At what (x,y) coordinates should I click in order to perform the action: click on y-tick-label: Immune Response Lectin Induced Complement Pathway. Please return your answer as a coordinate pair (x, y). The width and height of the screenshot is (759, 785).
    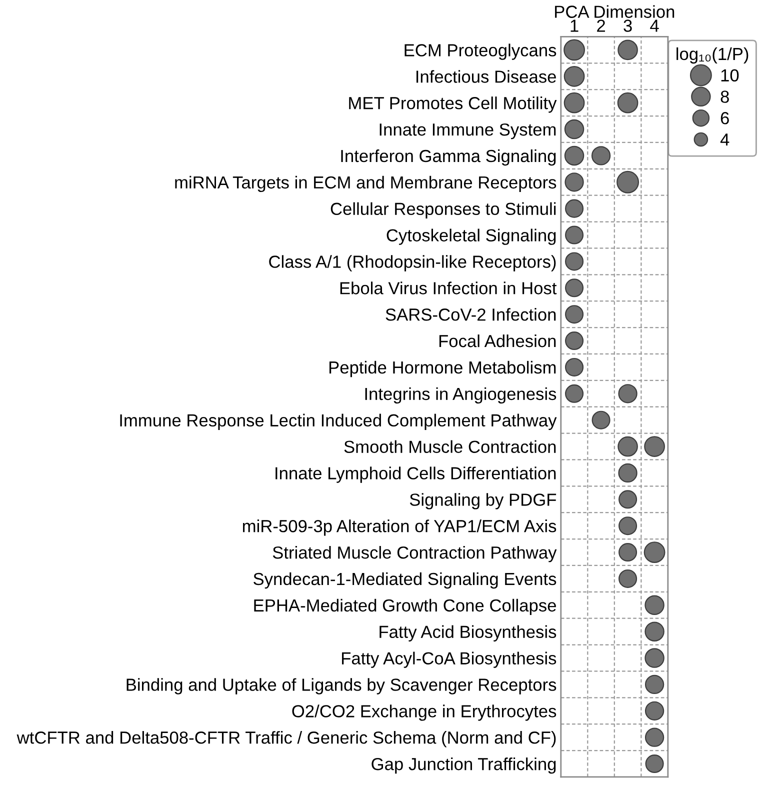
    Looking at the image, I should click on (338, 422).